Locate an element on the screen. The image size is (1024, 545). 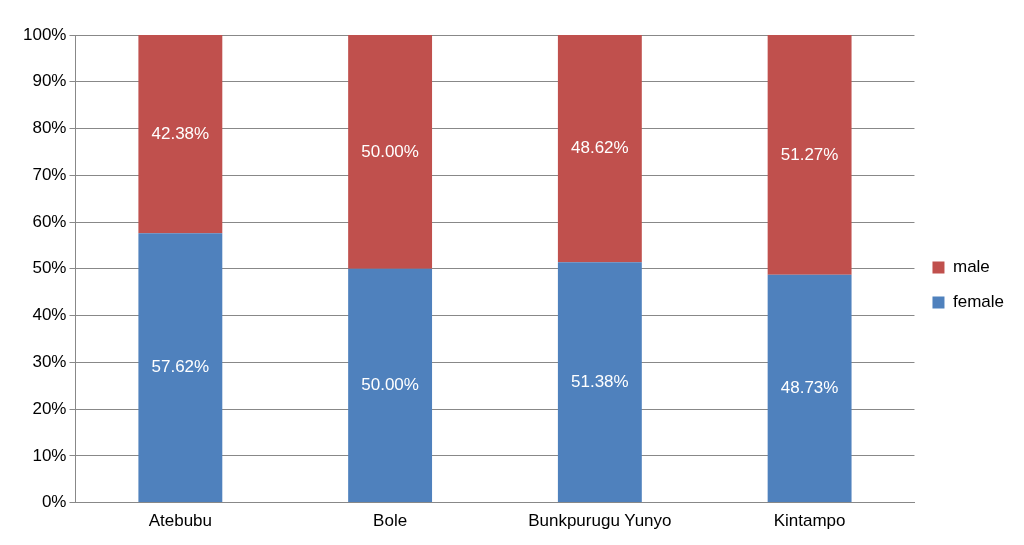
x-tick-label: Bole is located at coordinates (390, 521).